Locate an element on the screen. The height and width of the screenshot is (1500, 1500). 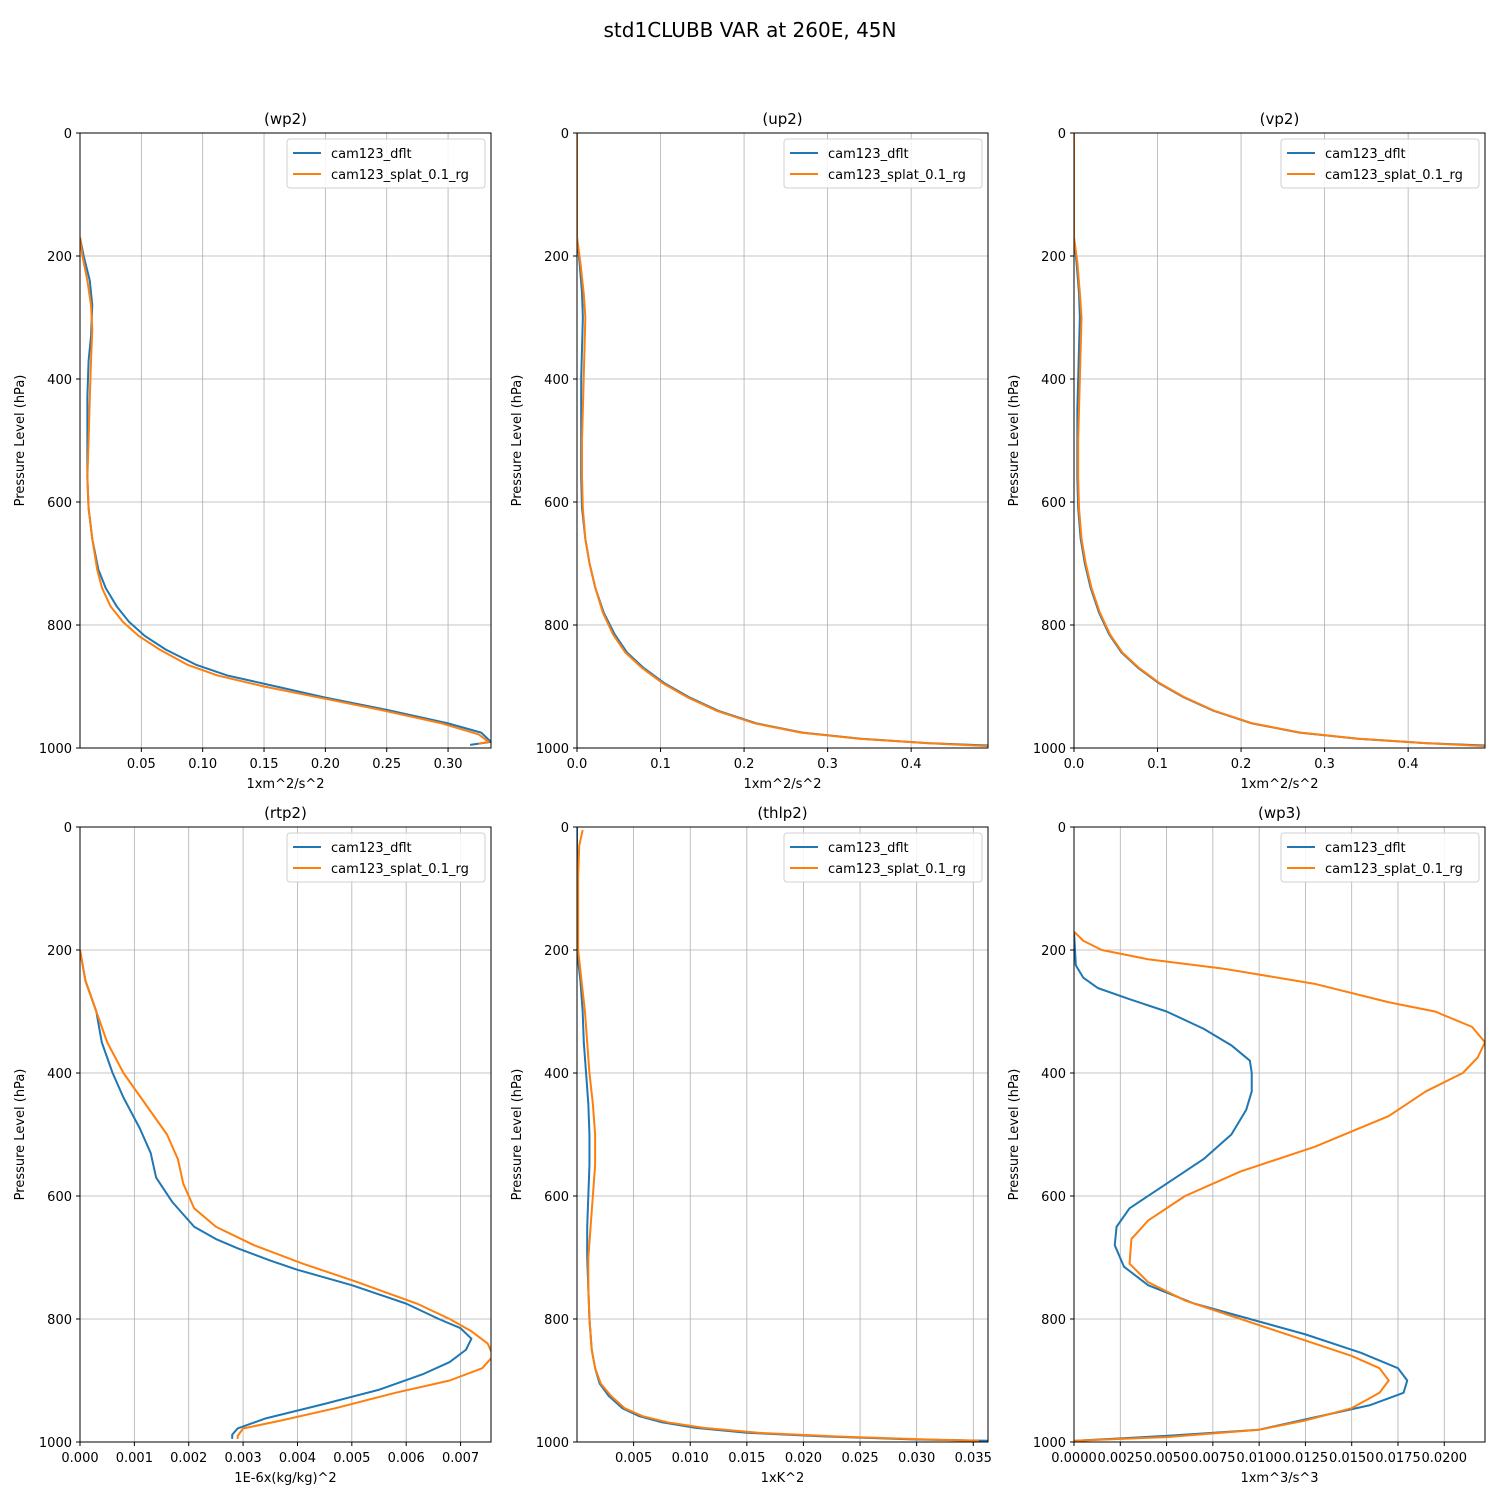
panel-2-ytick-label-4: 800 is located at coordinates (556, 626).